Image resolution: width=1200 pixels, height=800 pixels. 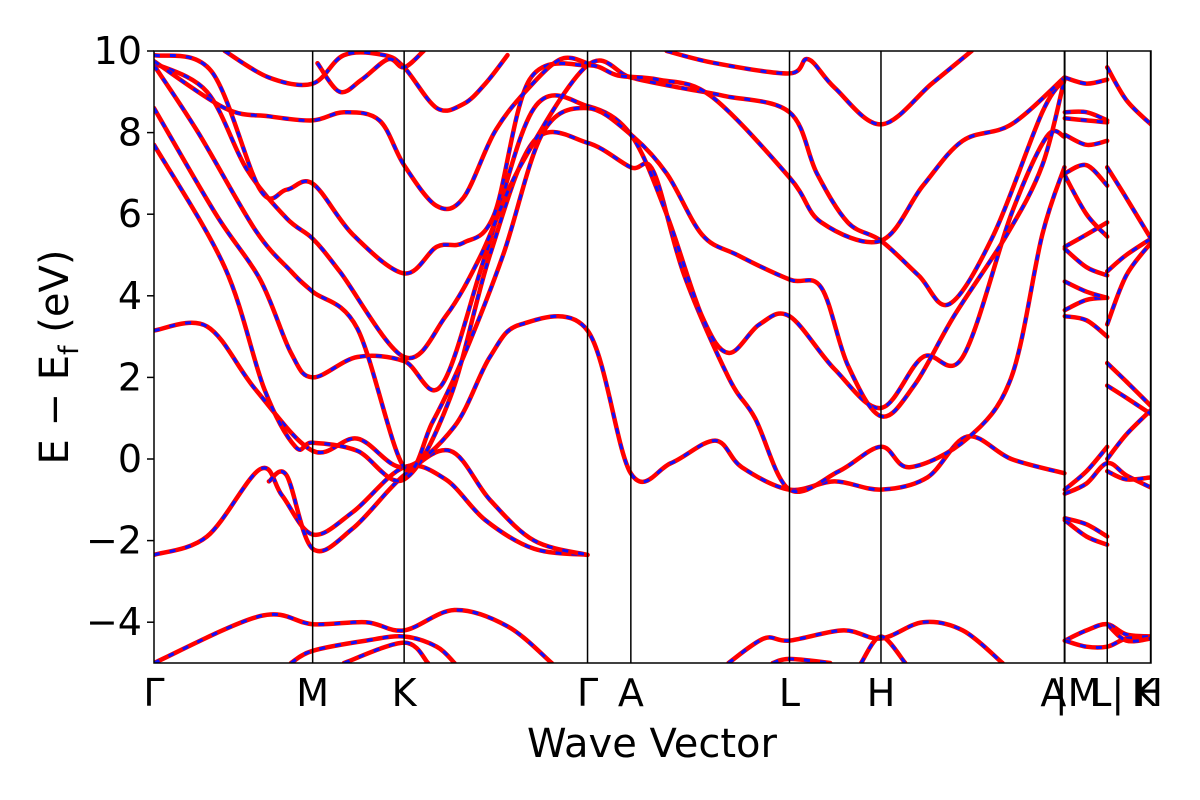 I want to click on x-tick-label: M, so click(x=312, y=693).